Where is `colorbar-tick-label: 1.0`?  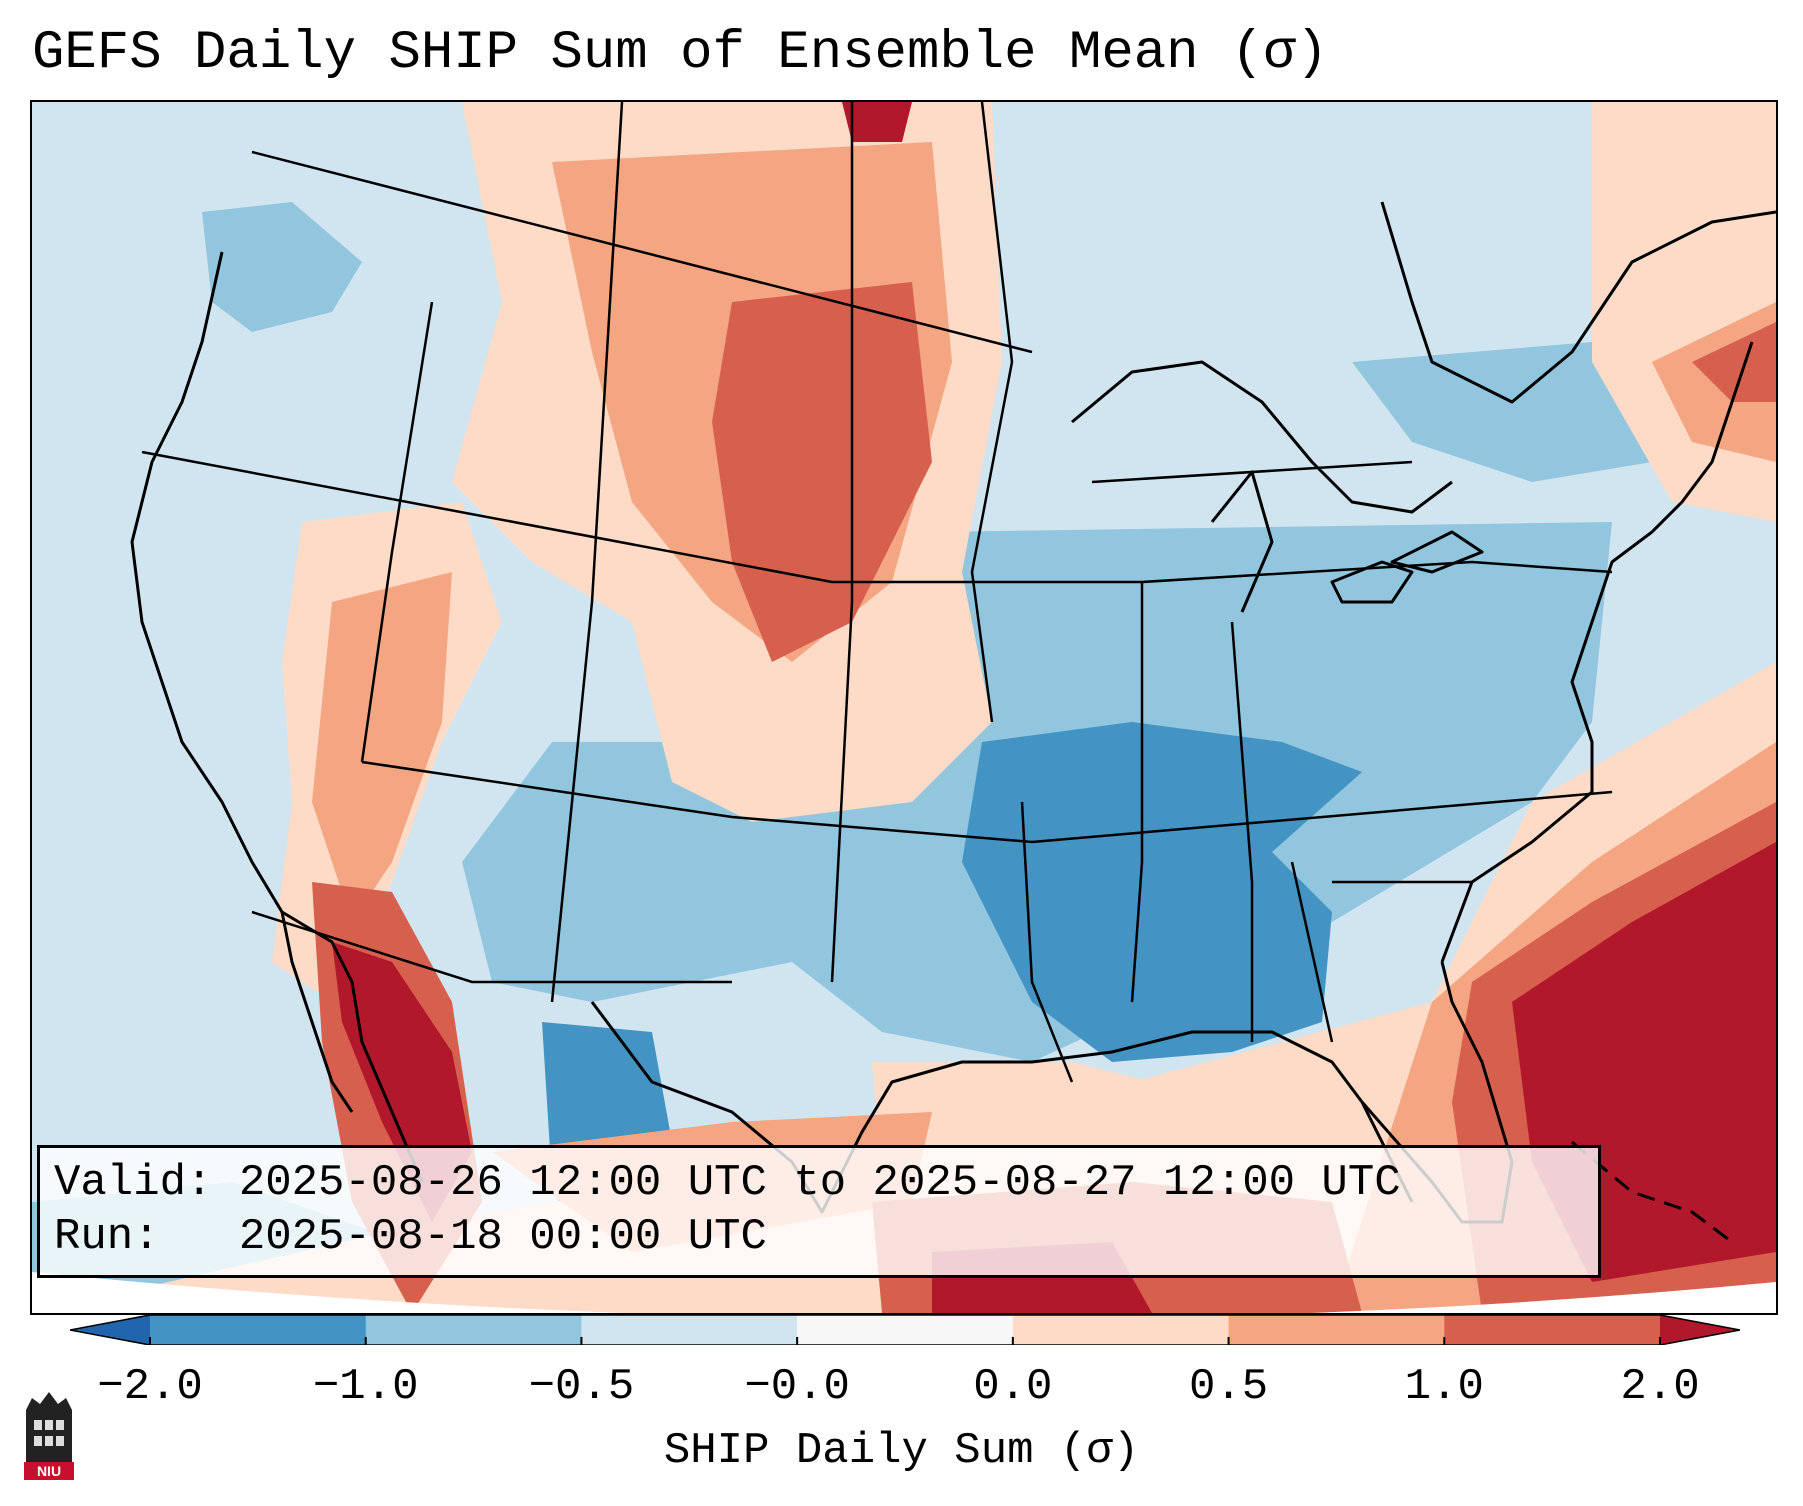
colorbar-tick-label: 1.0 is located at coordinates (1444, 1387).